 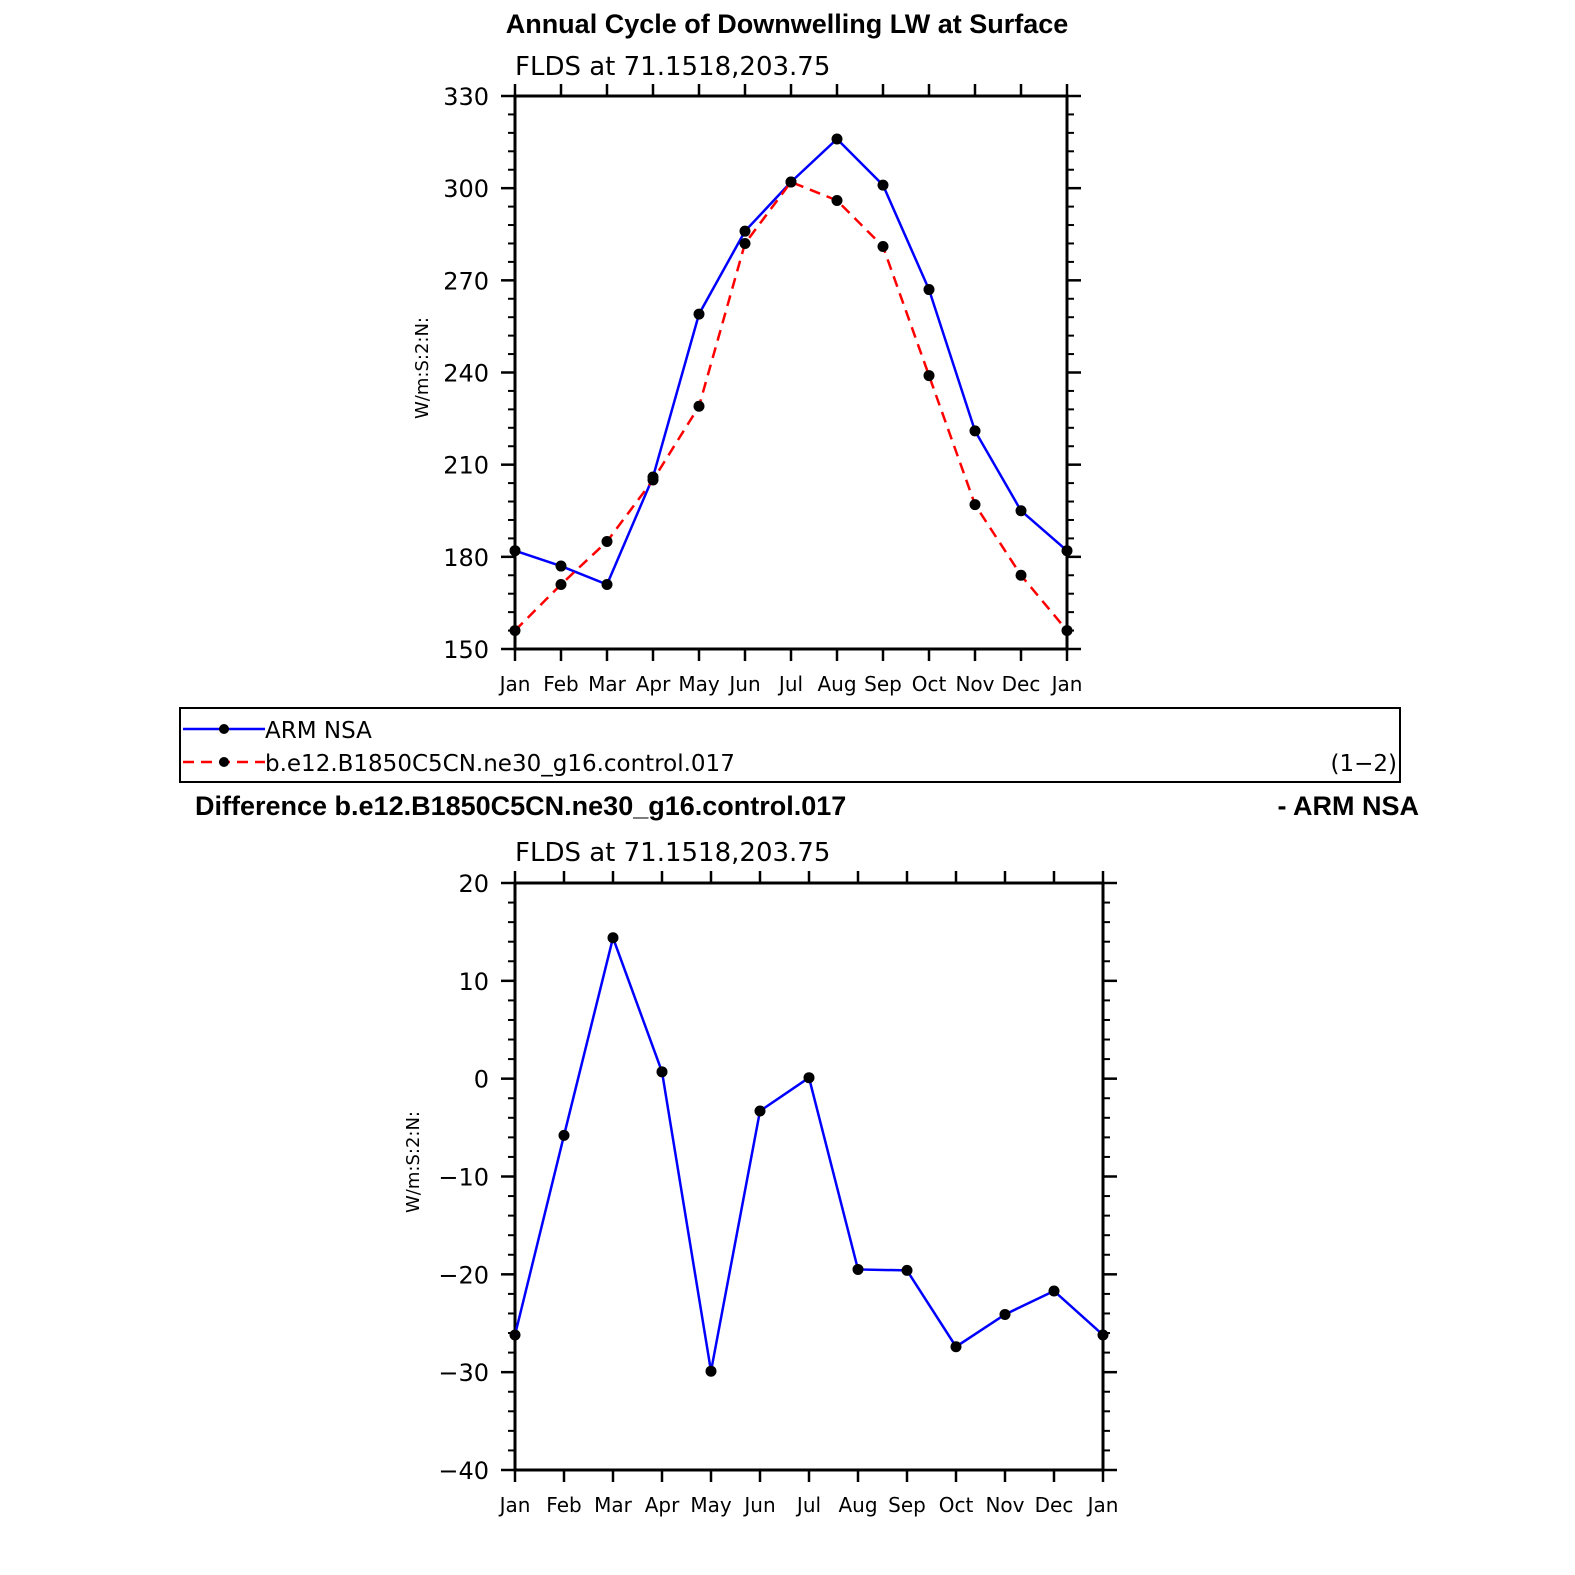 I want to click on chart1-ytick-label: 240, so click(x=466, y=374).